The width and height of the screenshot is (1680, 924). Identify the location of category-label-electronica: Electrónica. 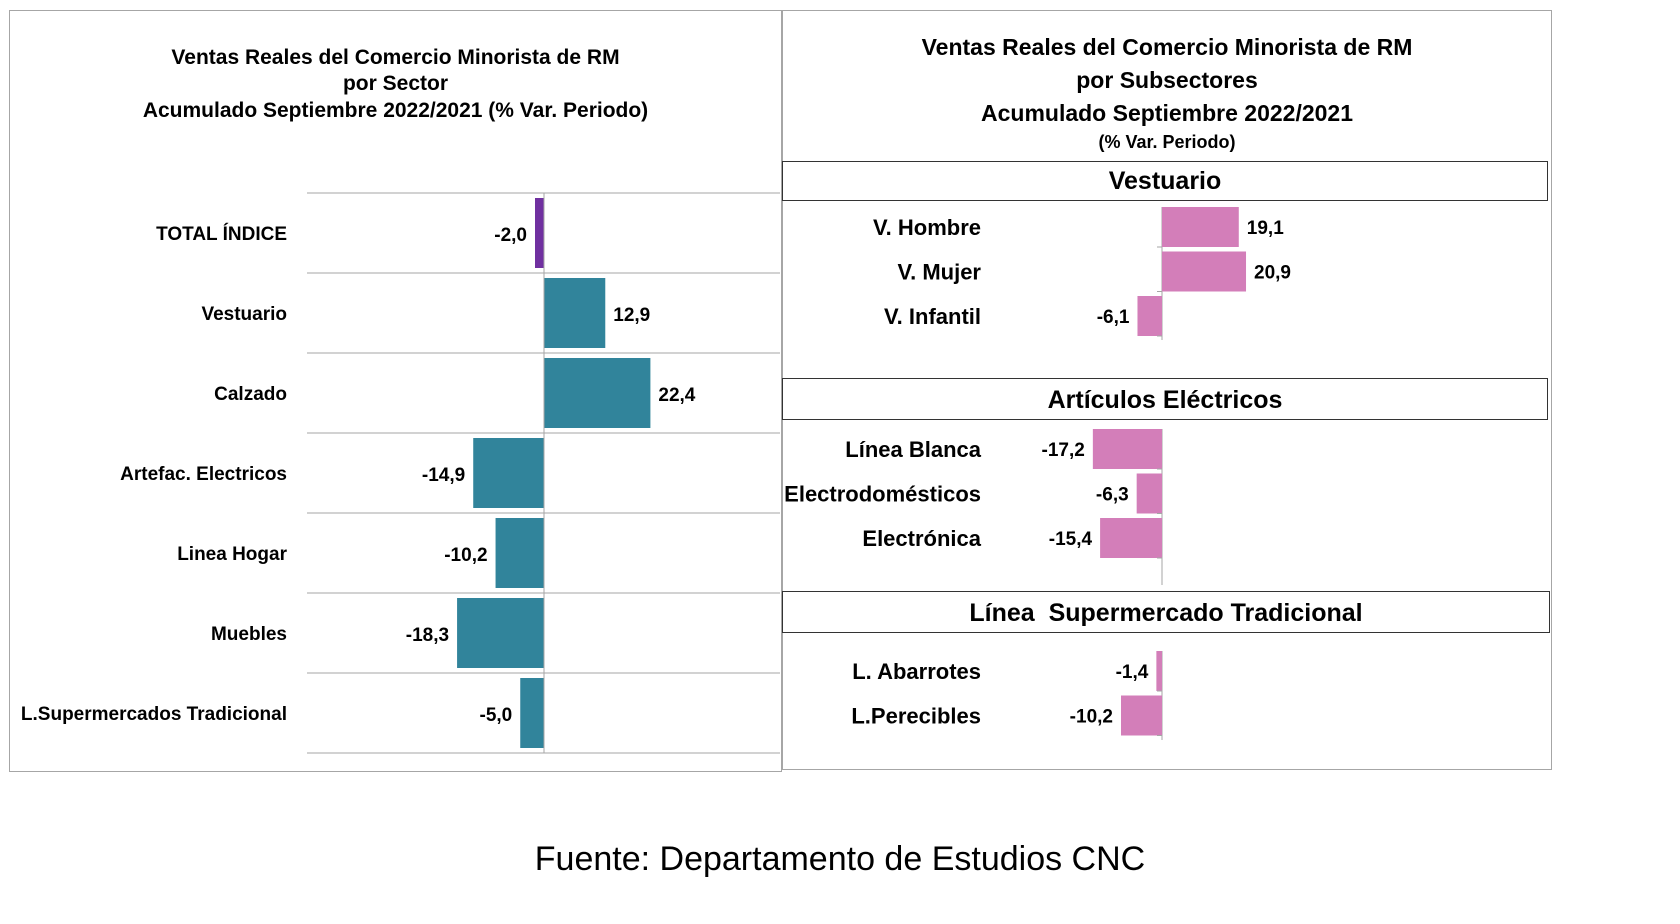
(921, 538).